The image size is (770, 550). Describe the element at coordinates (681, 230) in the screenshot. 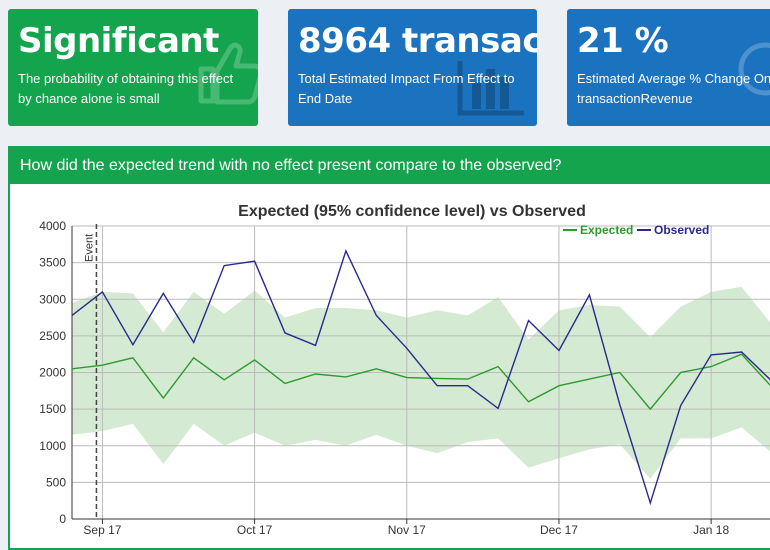

I see `legend-observed-label: Observed` at that location.